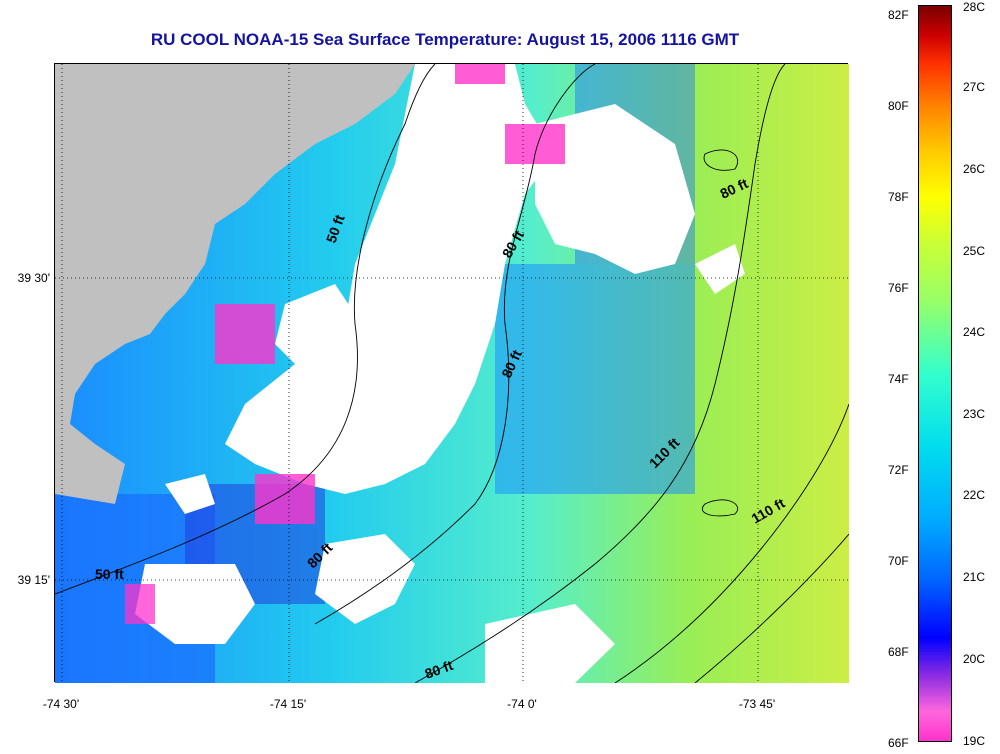 The height and width of the screenshot is (754, 1000). Describe the element at coordinates (898, 379) in the screenshot. I see `colorbar-f-label: 74F` at that location.